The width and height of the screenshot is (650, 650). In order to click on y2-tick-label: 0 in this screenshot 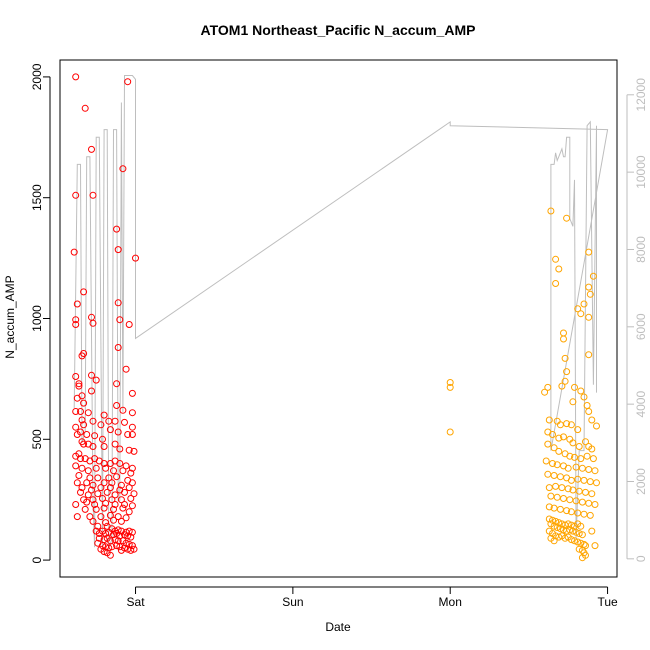, I will do `click(641, 558)`.